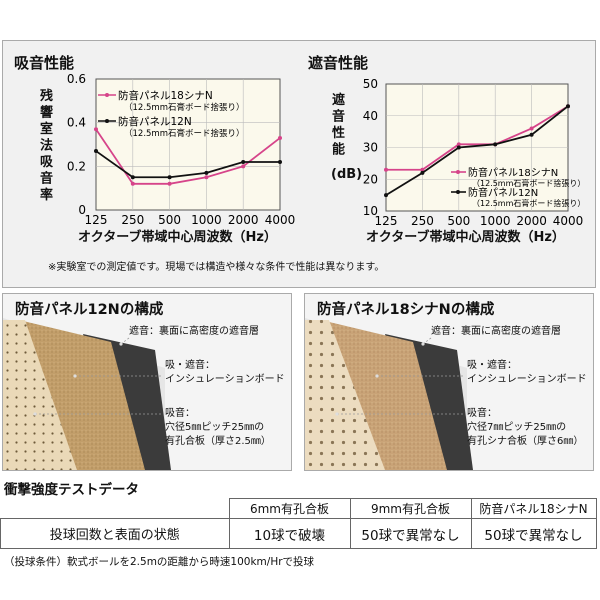 The image size is (600, 600). What do you see at coordinates (76, 79) in the screenshot?
I see `c1-ytick-label: 0.6` at bounding box center [76, 79].